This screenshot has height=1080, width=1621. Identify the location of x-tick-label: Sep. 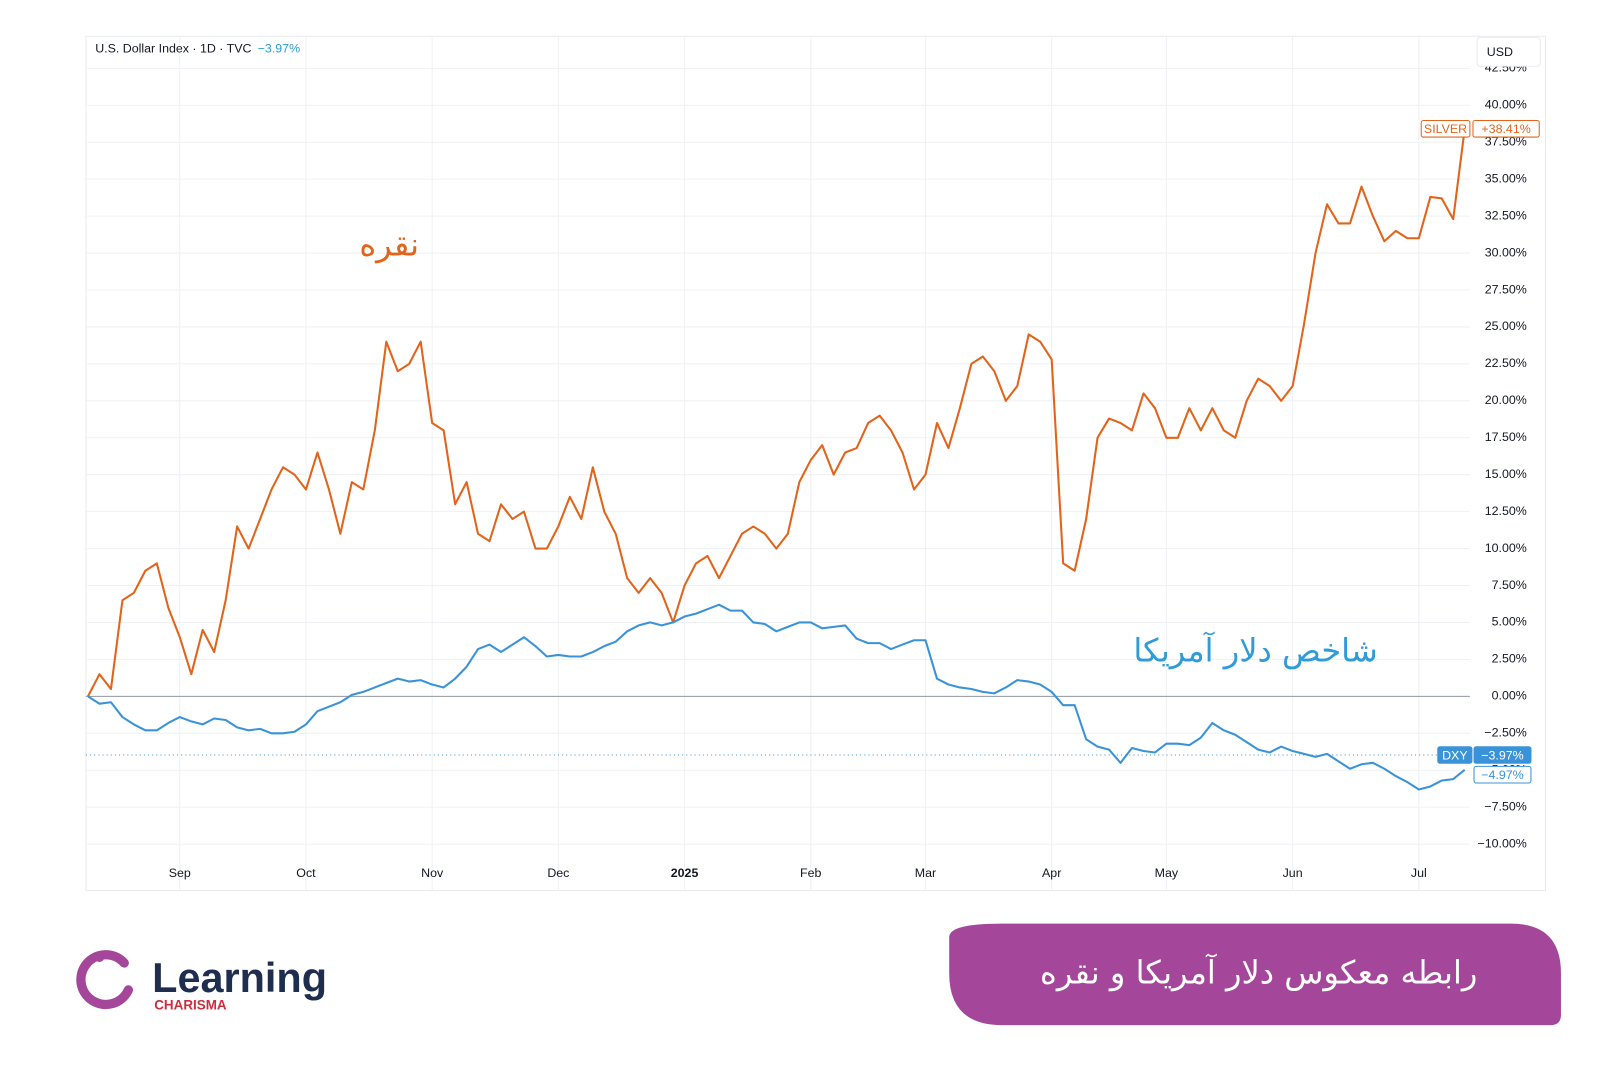
(180, 873).